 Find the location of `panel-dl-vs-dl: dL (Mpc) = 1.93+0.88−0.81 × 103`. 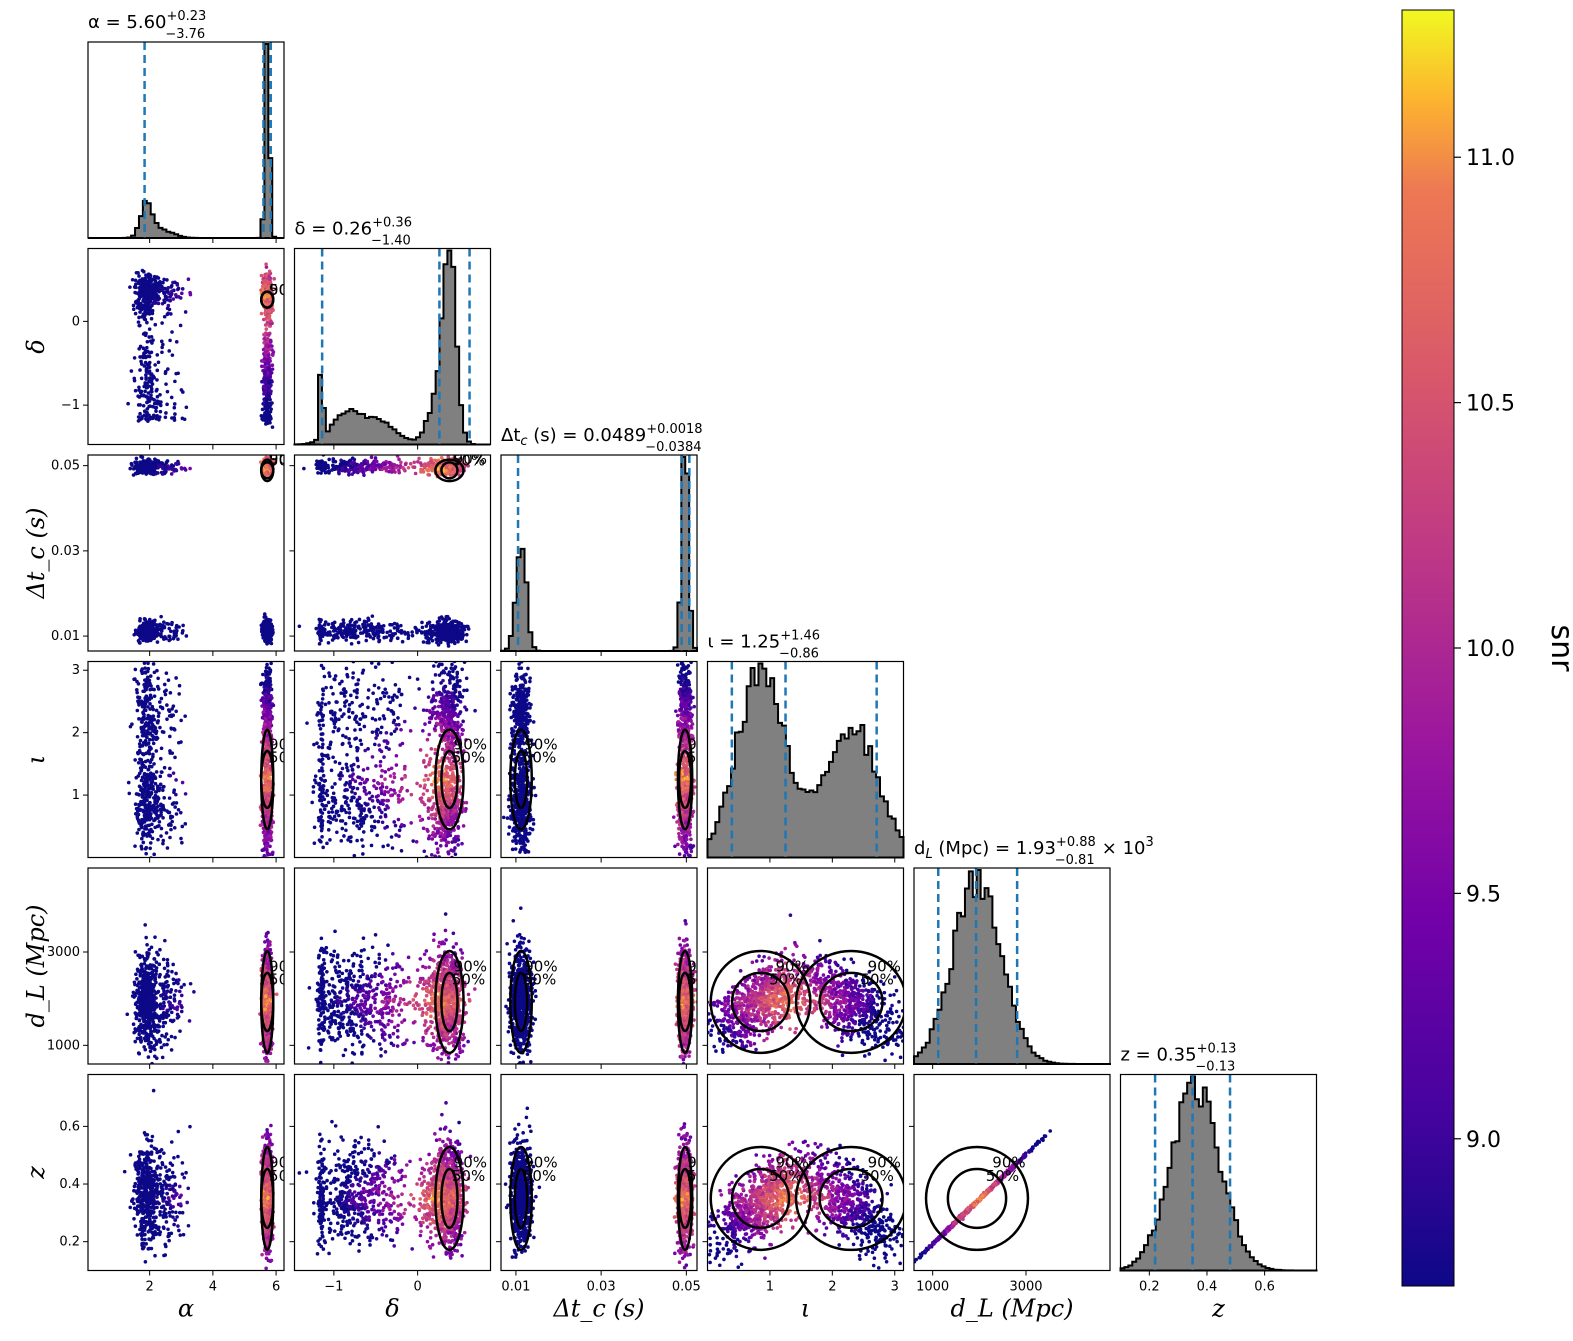

panel-dl-vs-dl: dL (Mpc) = 1.93+0.88−0.81 × 103 is located at coordinates (1033, 952).